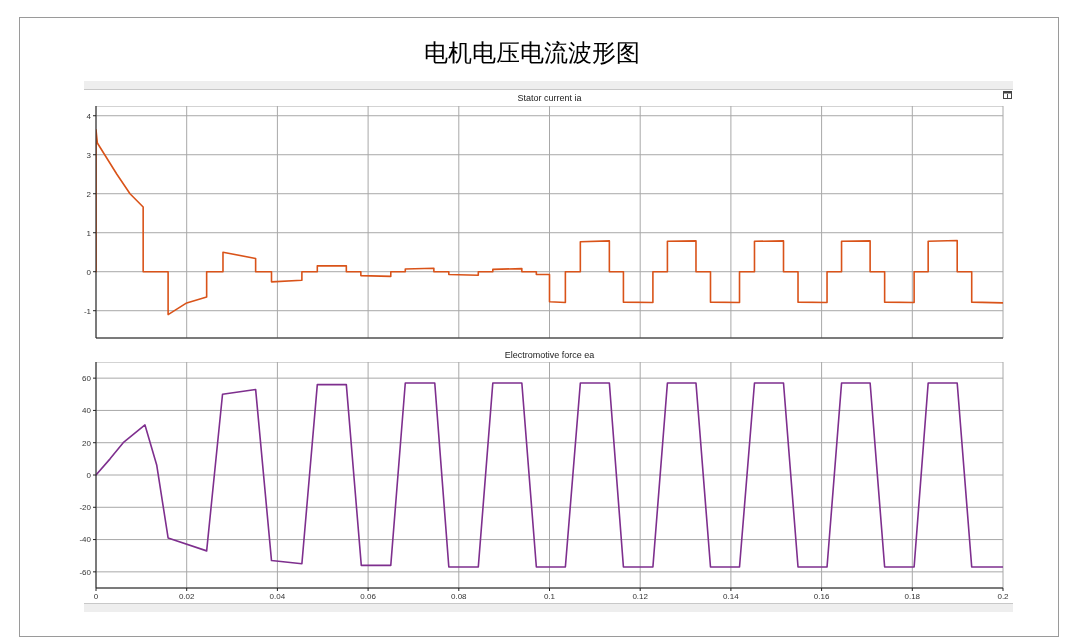 This screenshot has height=643, width=1078. Describe the element at coordinates (549, 98) in the screenshot. I see `chart-subtitle: Stator current ia` at that location.